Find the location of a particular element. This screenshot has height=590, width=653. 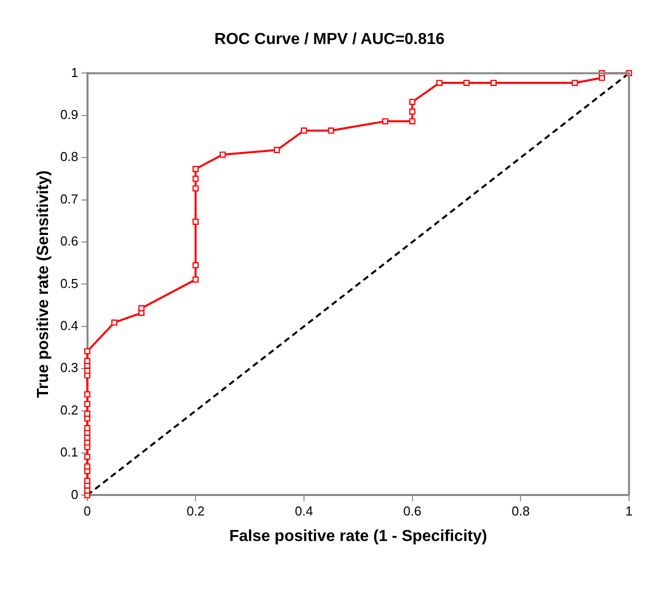

y-axis-title: True positive rate (Sensitivity) is located at coordinates (43, 284).